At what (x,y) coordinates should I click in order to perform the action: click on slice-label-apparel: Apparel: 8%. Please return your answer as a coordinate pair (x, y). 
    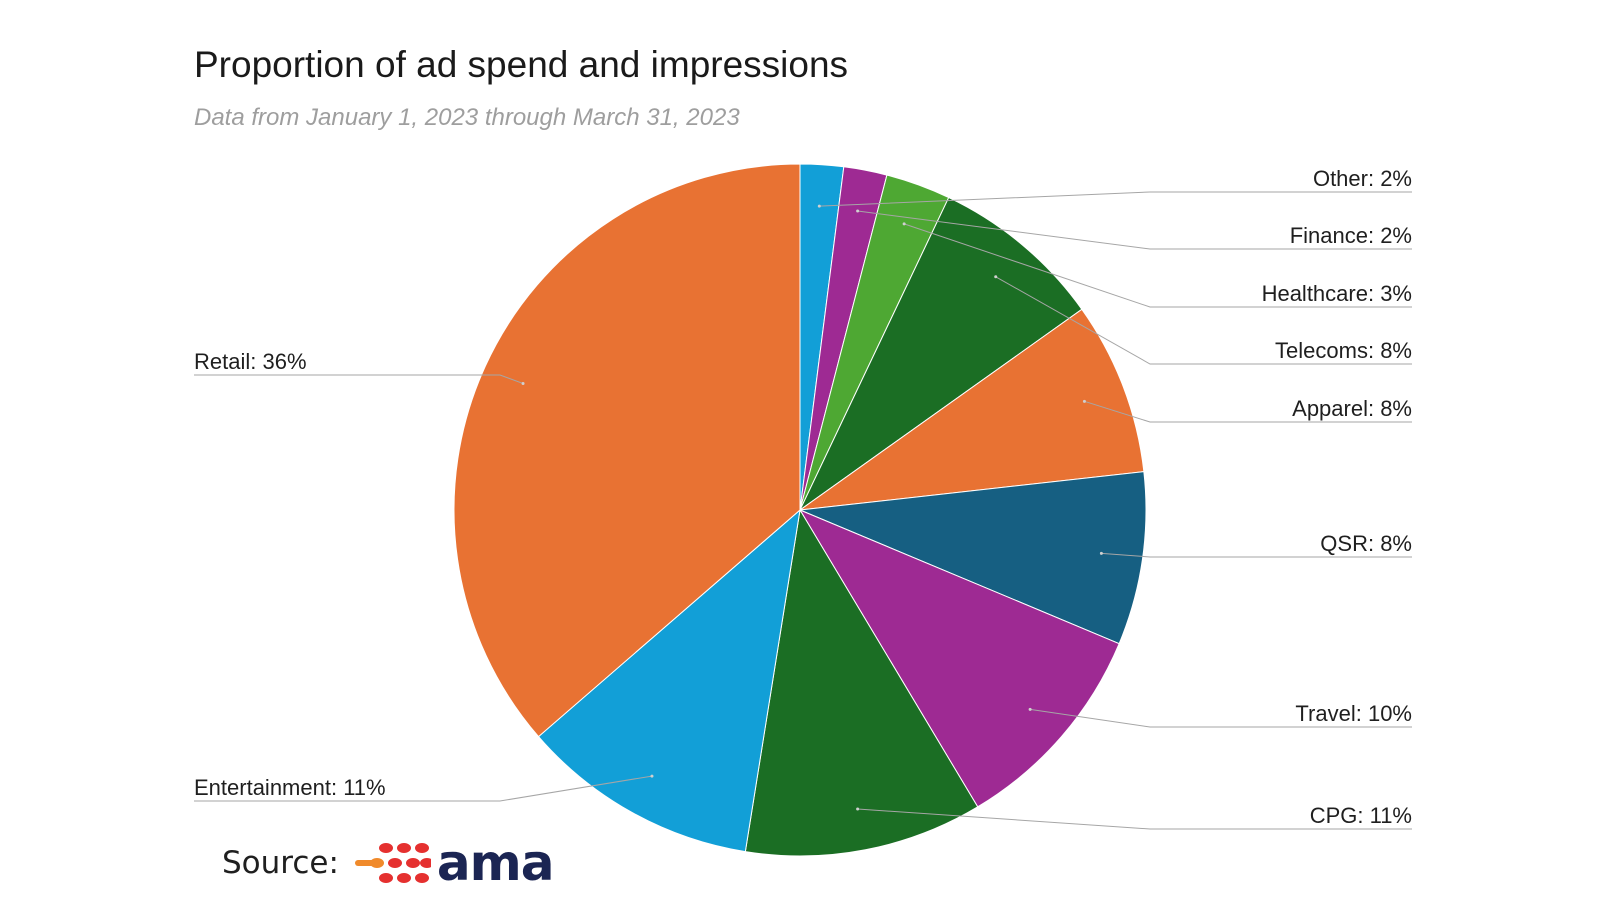
    Looking at the image, I should click on (1352, 408).